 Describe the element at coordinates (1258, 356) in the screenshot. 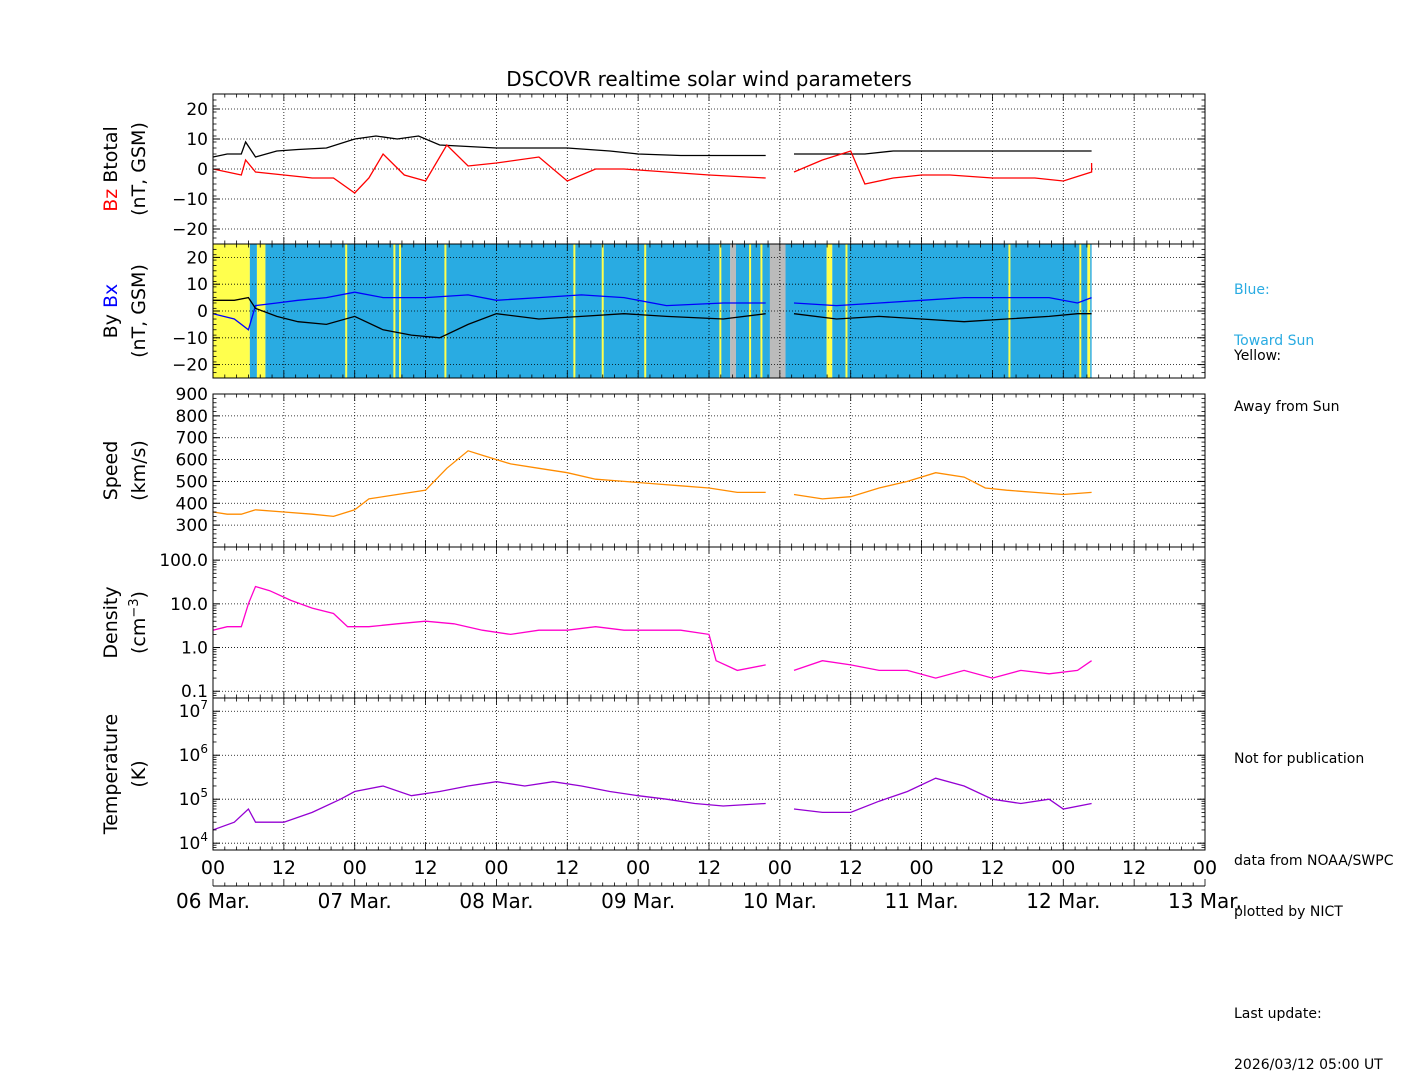

I see `legend-yellow-label: Yellow:` at that location.